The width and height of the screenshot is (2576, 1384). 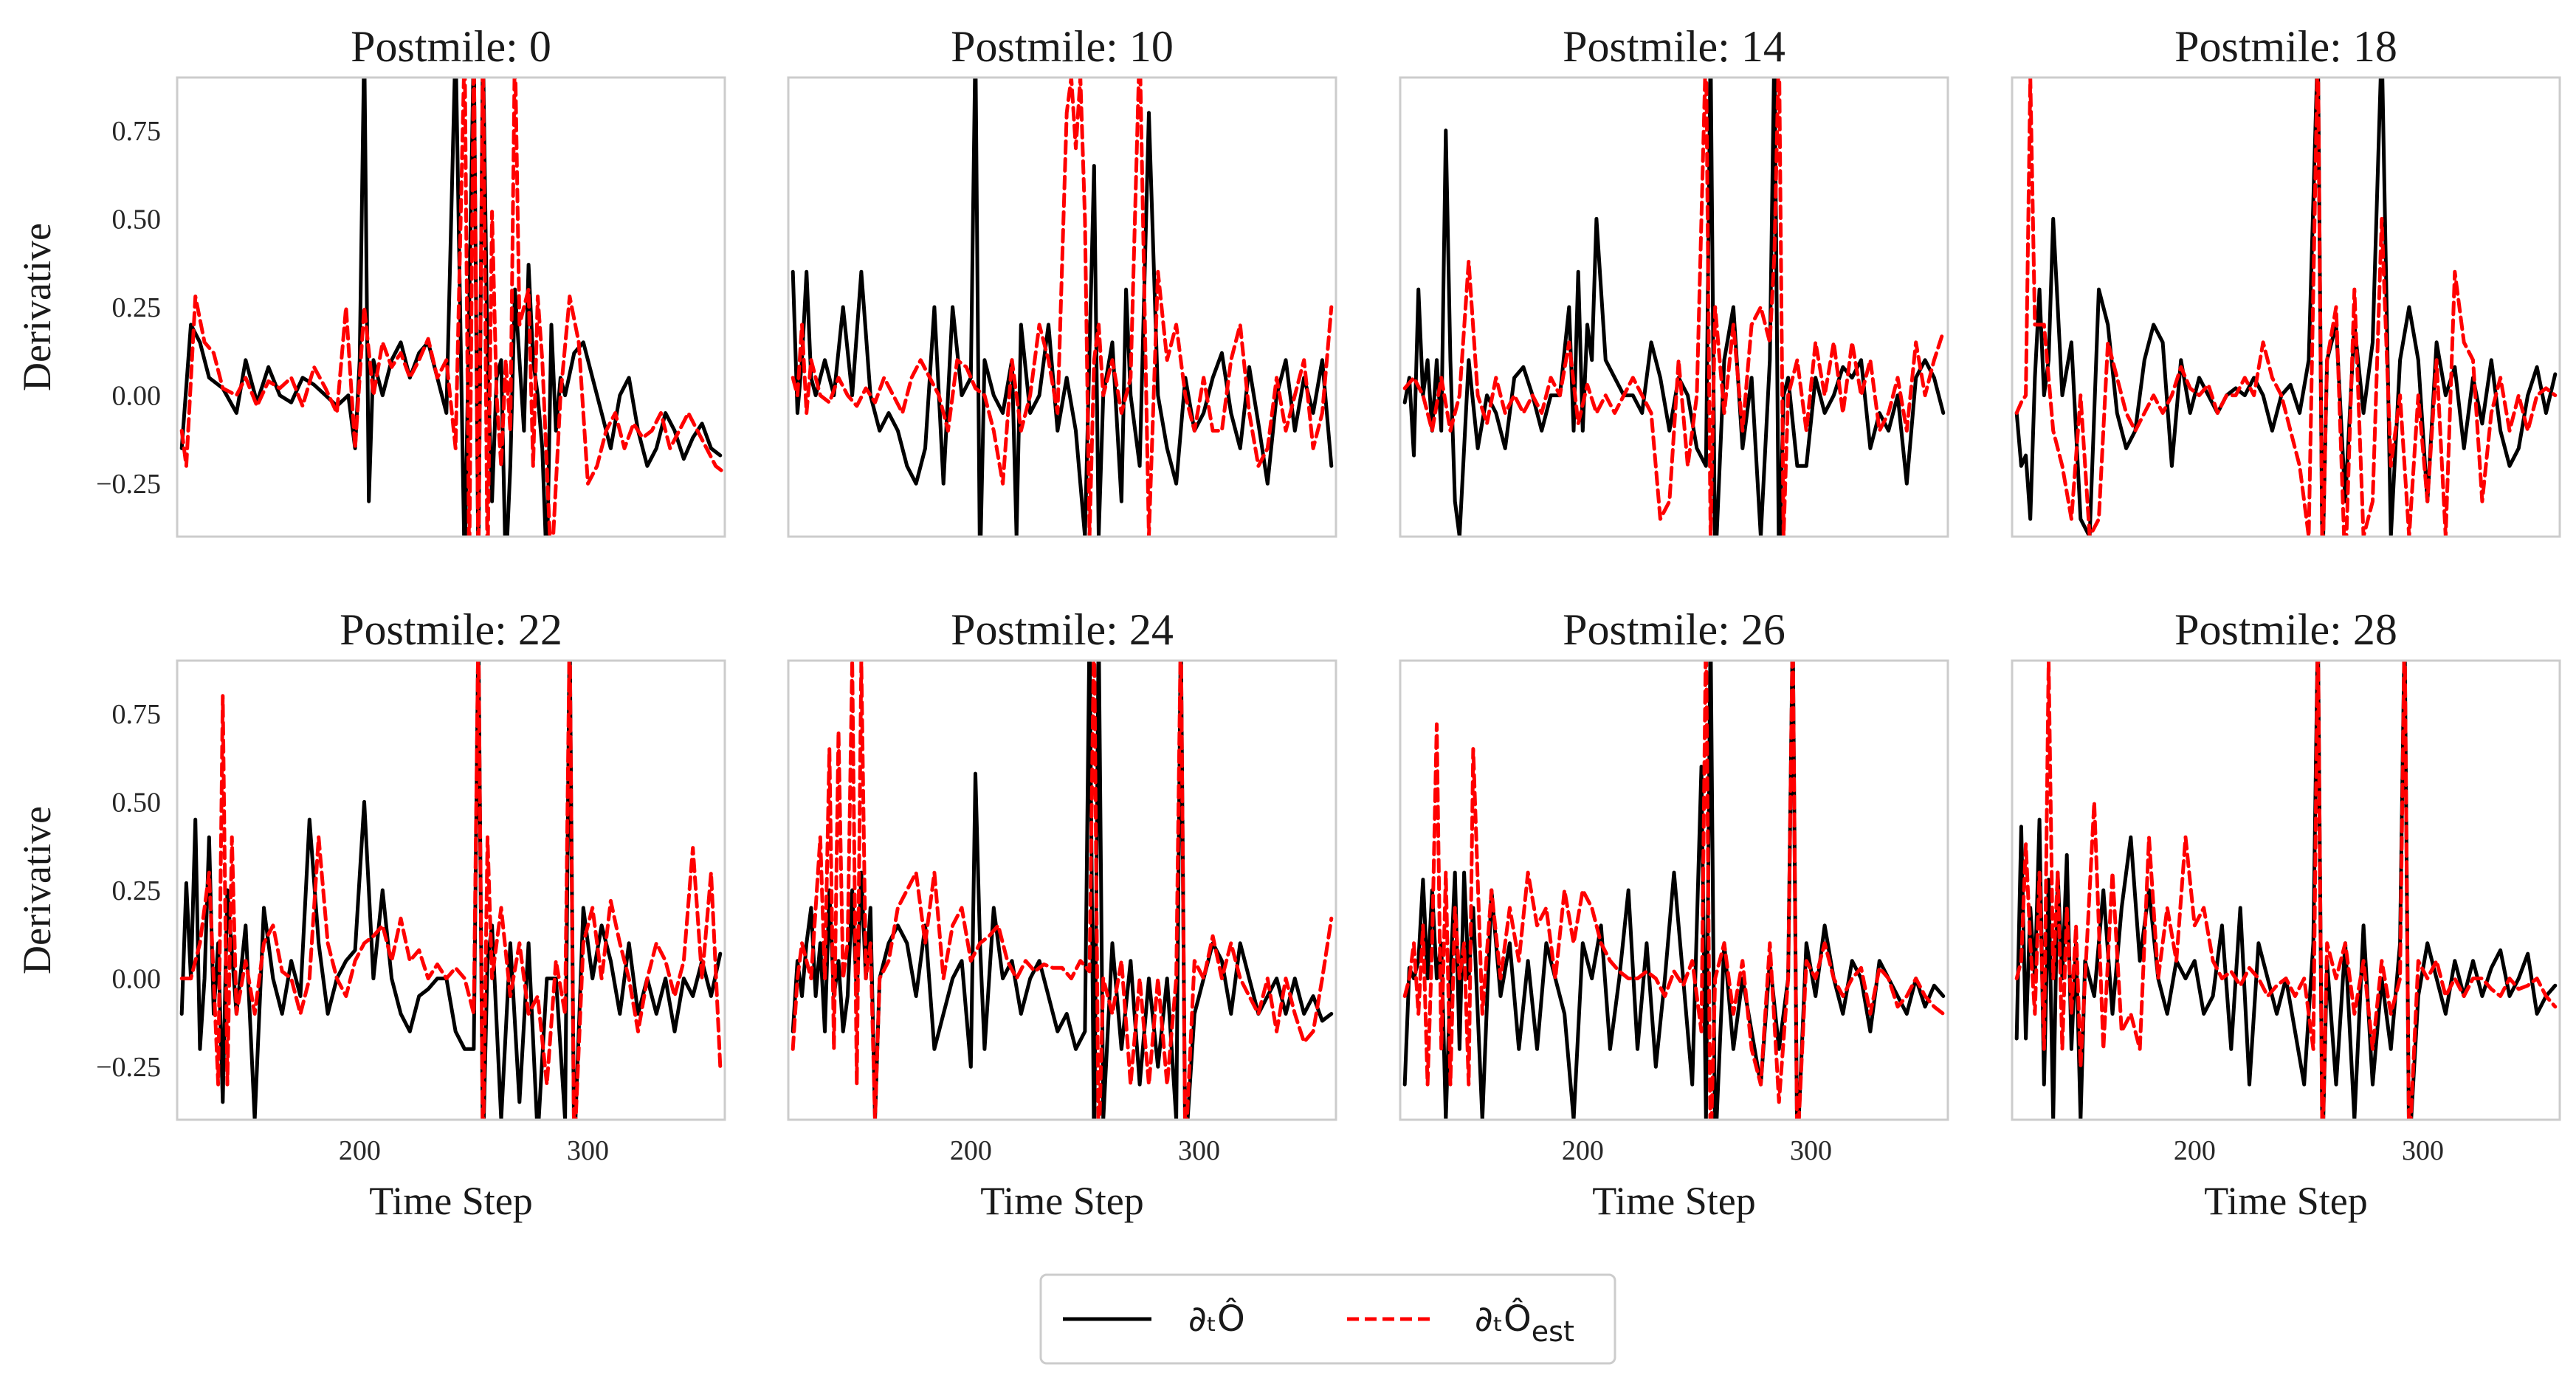 I want to click on subplot: Postmile: 28 200 300 Time Step, so click(x=2286, y=914).